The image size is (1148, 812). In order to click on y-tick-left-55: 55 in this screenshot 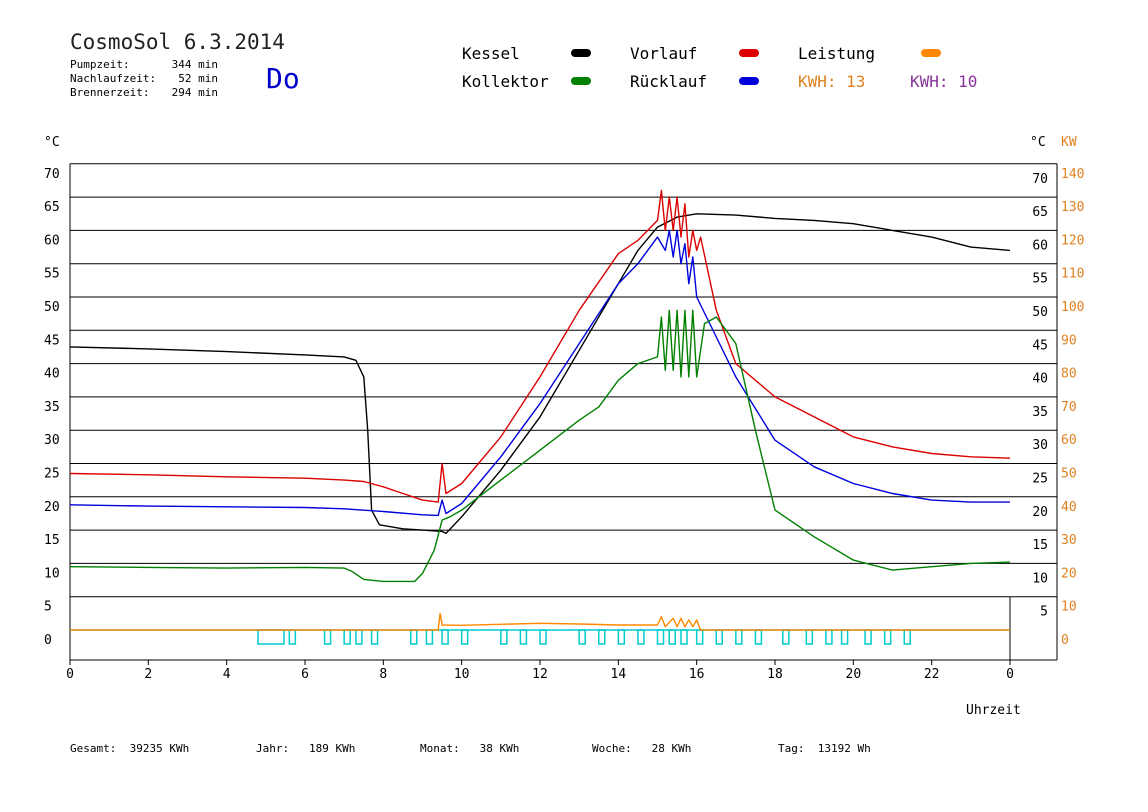, I will do `click(52, 274)`.